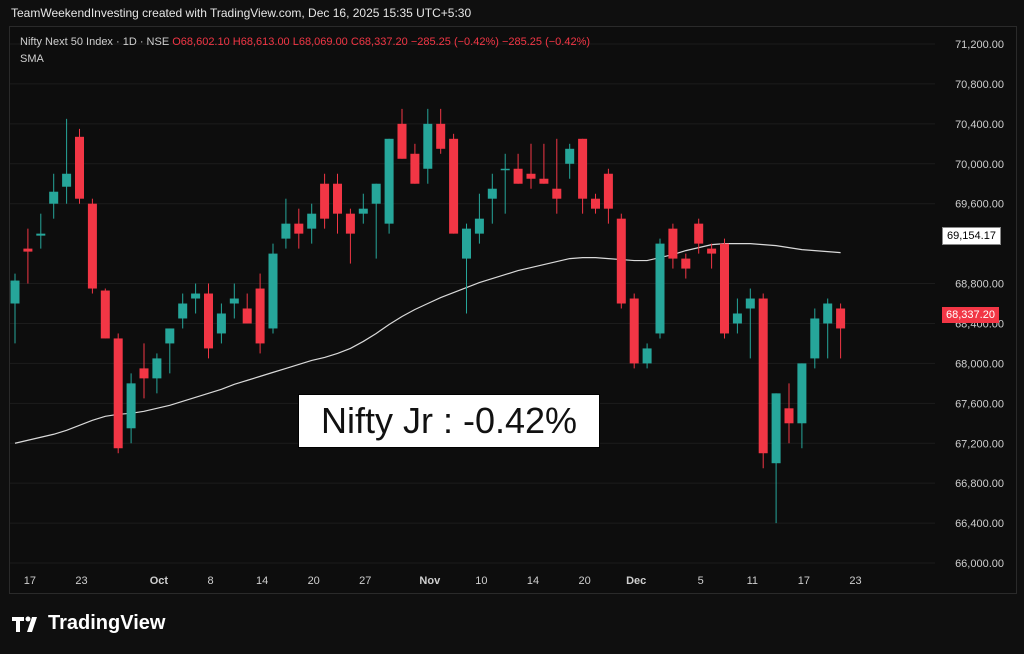 Image resolution: width=1024 pixels, height=654 pixels. Describe the element at coordinates (979, 484) in the screenshot. I see `y-tick-label: 66,800.00` at that location.